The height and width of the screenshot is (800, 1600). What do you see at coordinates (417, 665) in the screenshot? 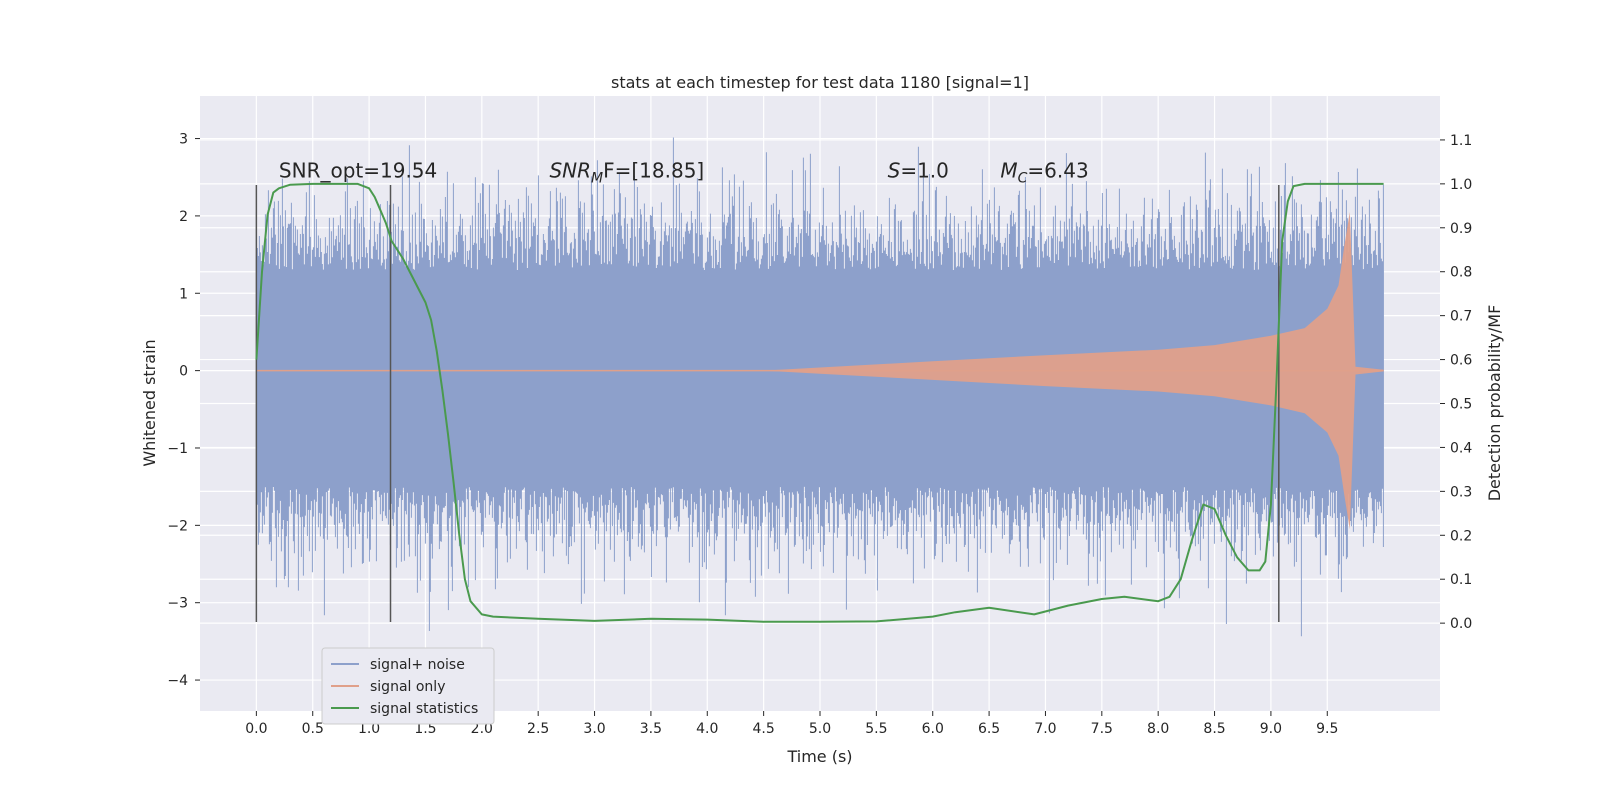
I see `legend-label-signal-noise: signal+ noise` at bounding box center [417, 665].